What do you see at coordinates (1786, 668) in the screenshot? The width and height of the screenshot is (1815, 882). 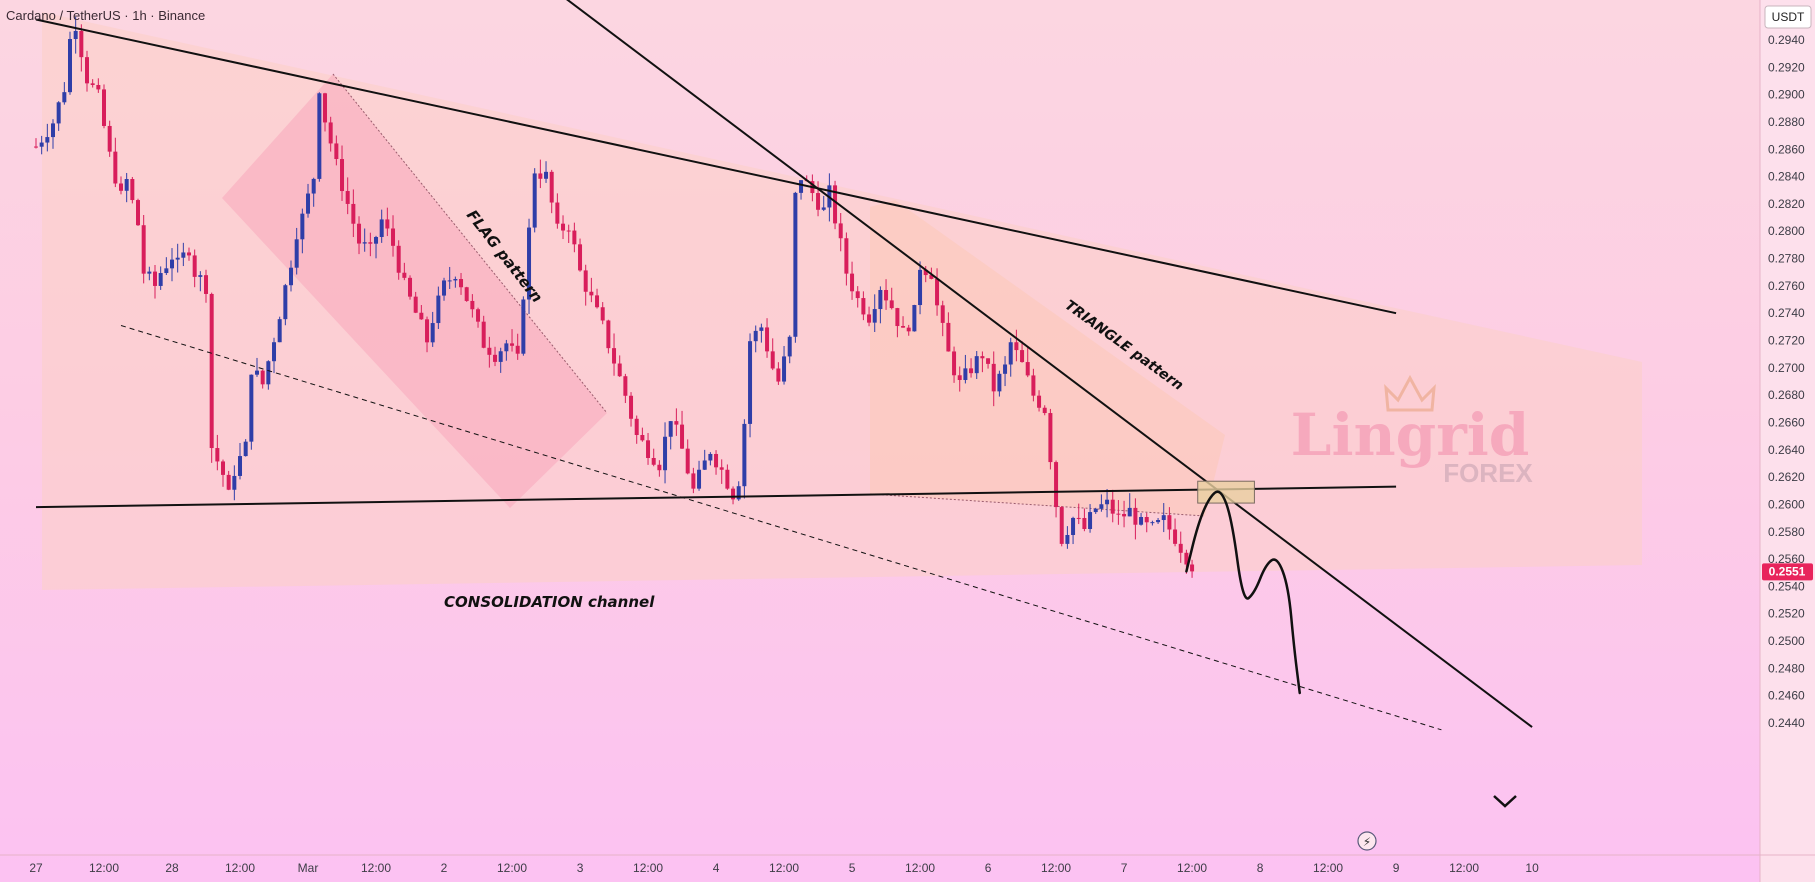 I see `price-tick-label: 0.2480` at bounding box center [1786, 668].